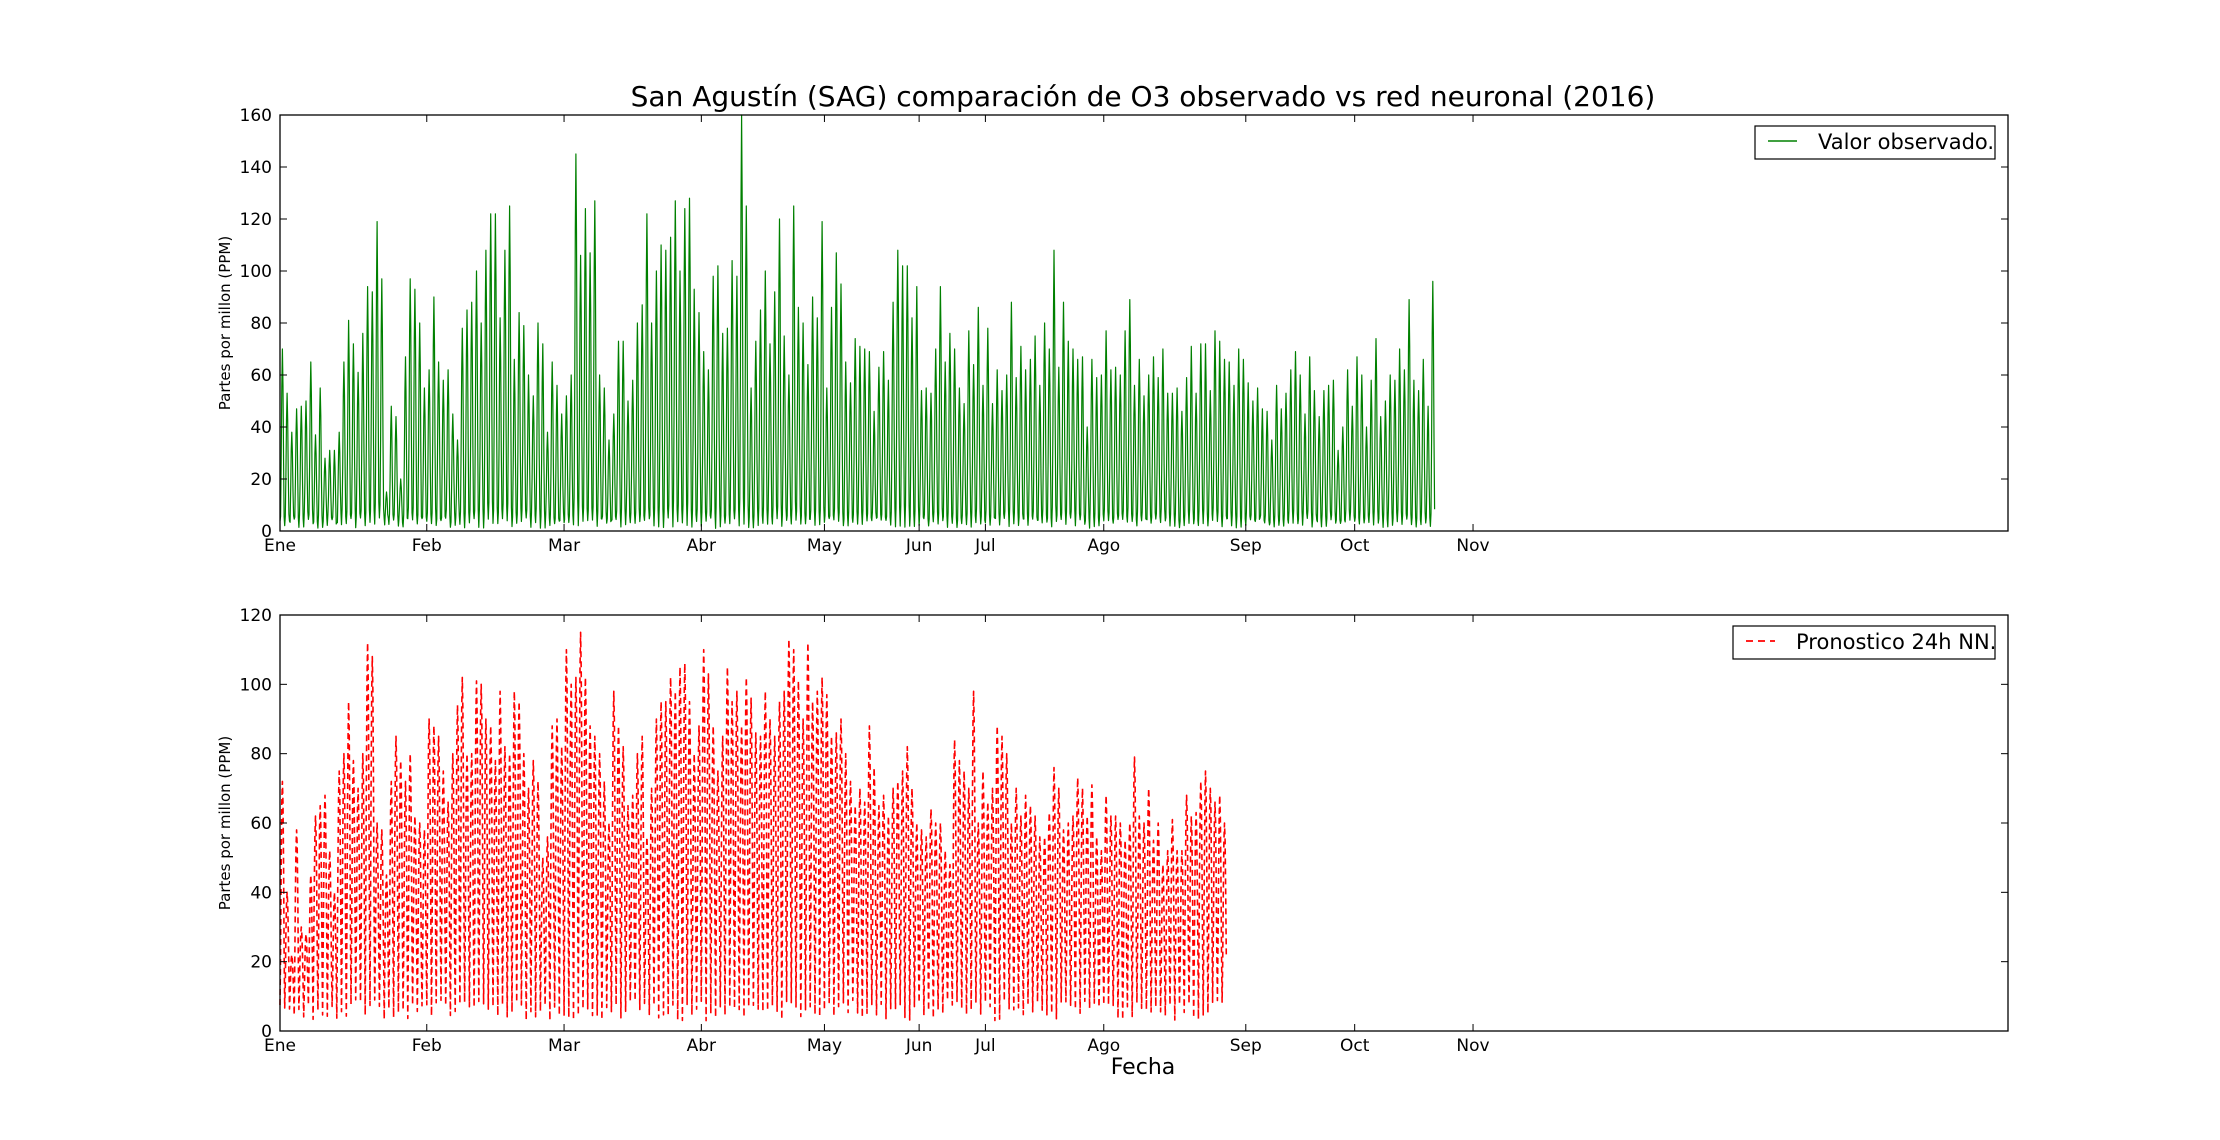 Image resolution: width=2220 pixels, height=1140 pixels. What do you see at coordinates (1896, 642) in the screenshot?
I see `forecast-legend-label: Pronostico 24h NN.` at bounding box center [1896, 642].